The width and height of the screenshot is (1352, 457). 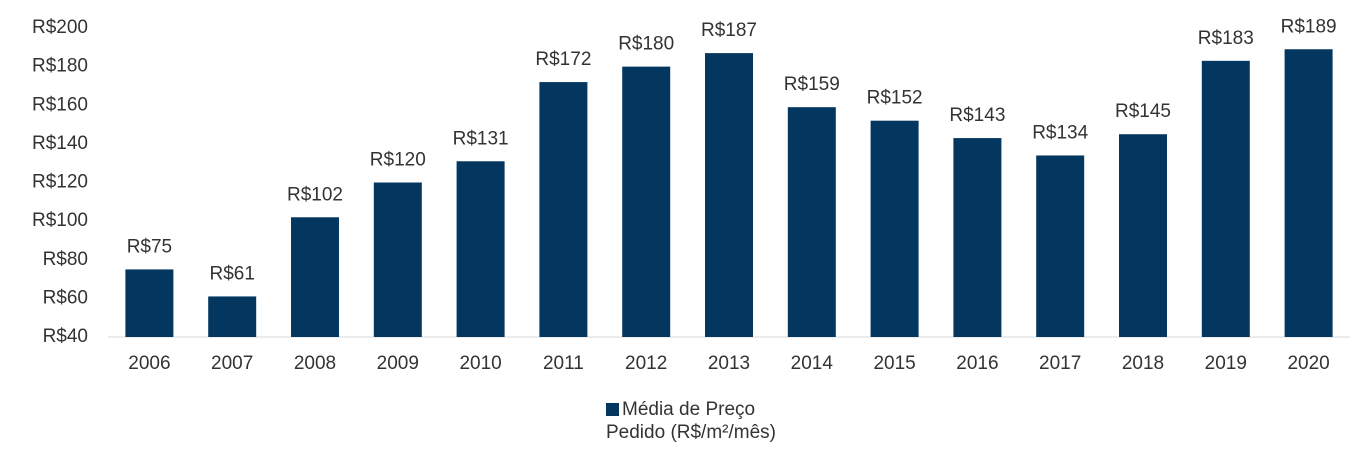 I want to click on x-tick-label: 2014, so click(x=812, y=363).